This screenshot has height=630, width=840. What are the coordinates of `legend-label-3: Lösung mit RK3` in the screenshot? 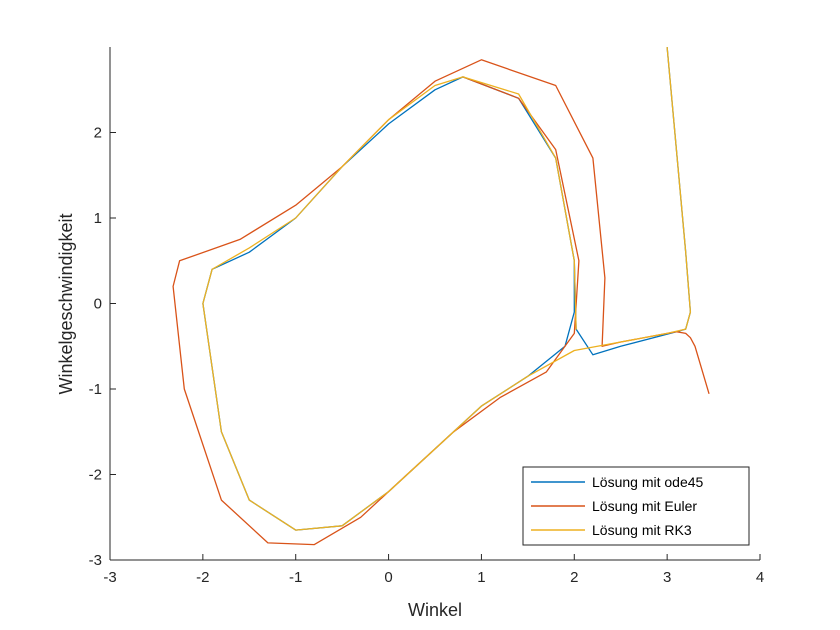 It's located at (642, 530).